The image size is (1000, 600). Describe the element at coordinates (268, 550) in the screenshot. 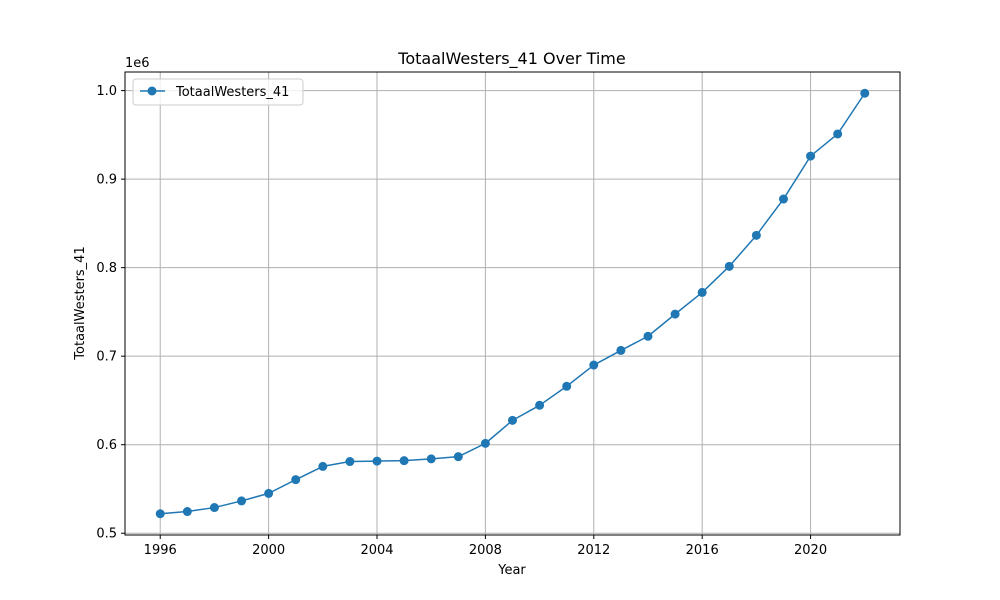

I see `x-tick-label: 2000` at that location.